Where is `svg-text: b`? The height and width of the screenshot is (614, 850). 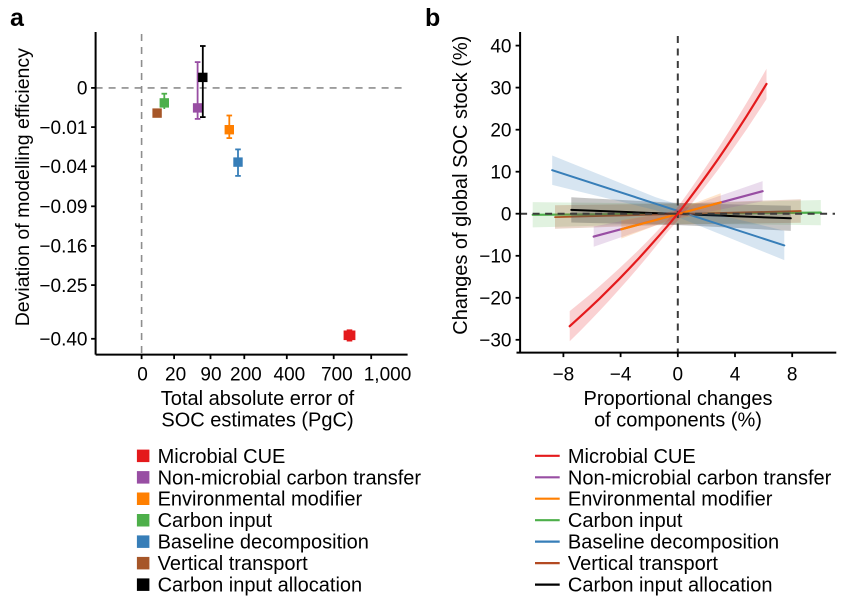 svg-text: b is located at coordinates (432, 18).